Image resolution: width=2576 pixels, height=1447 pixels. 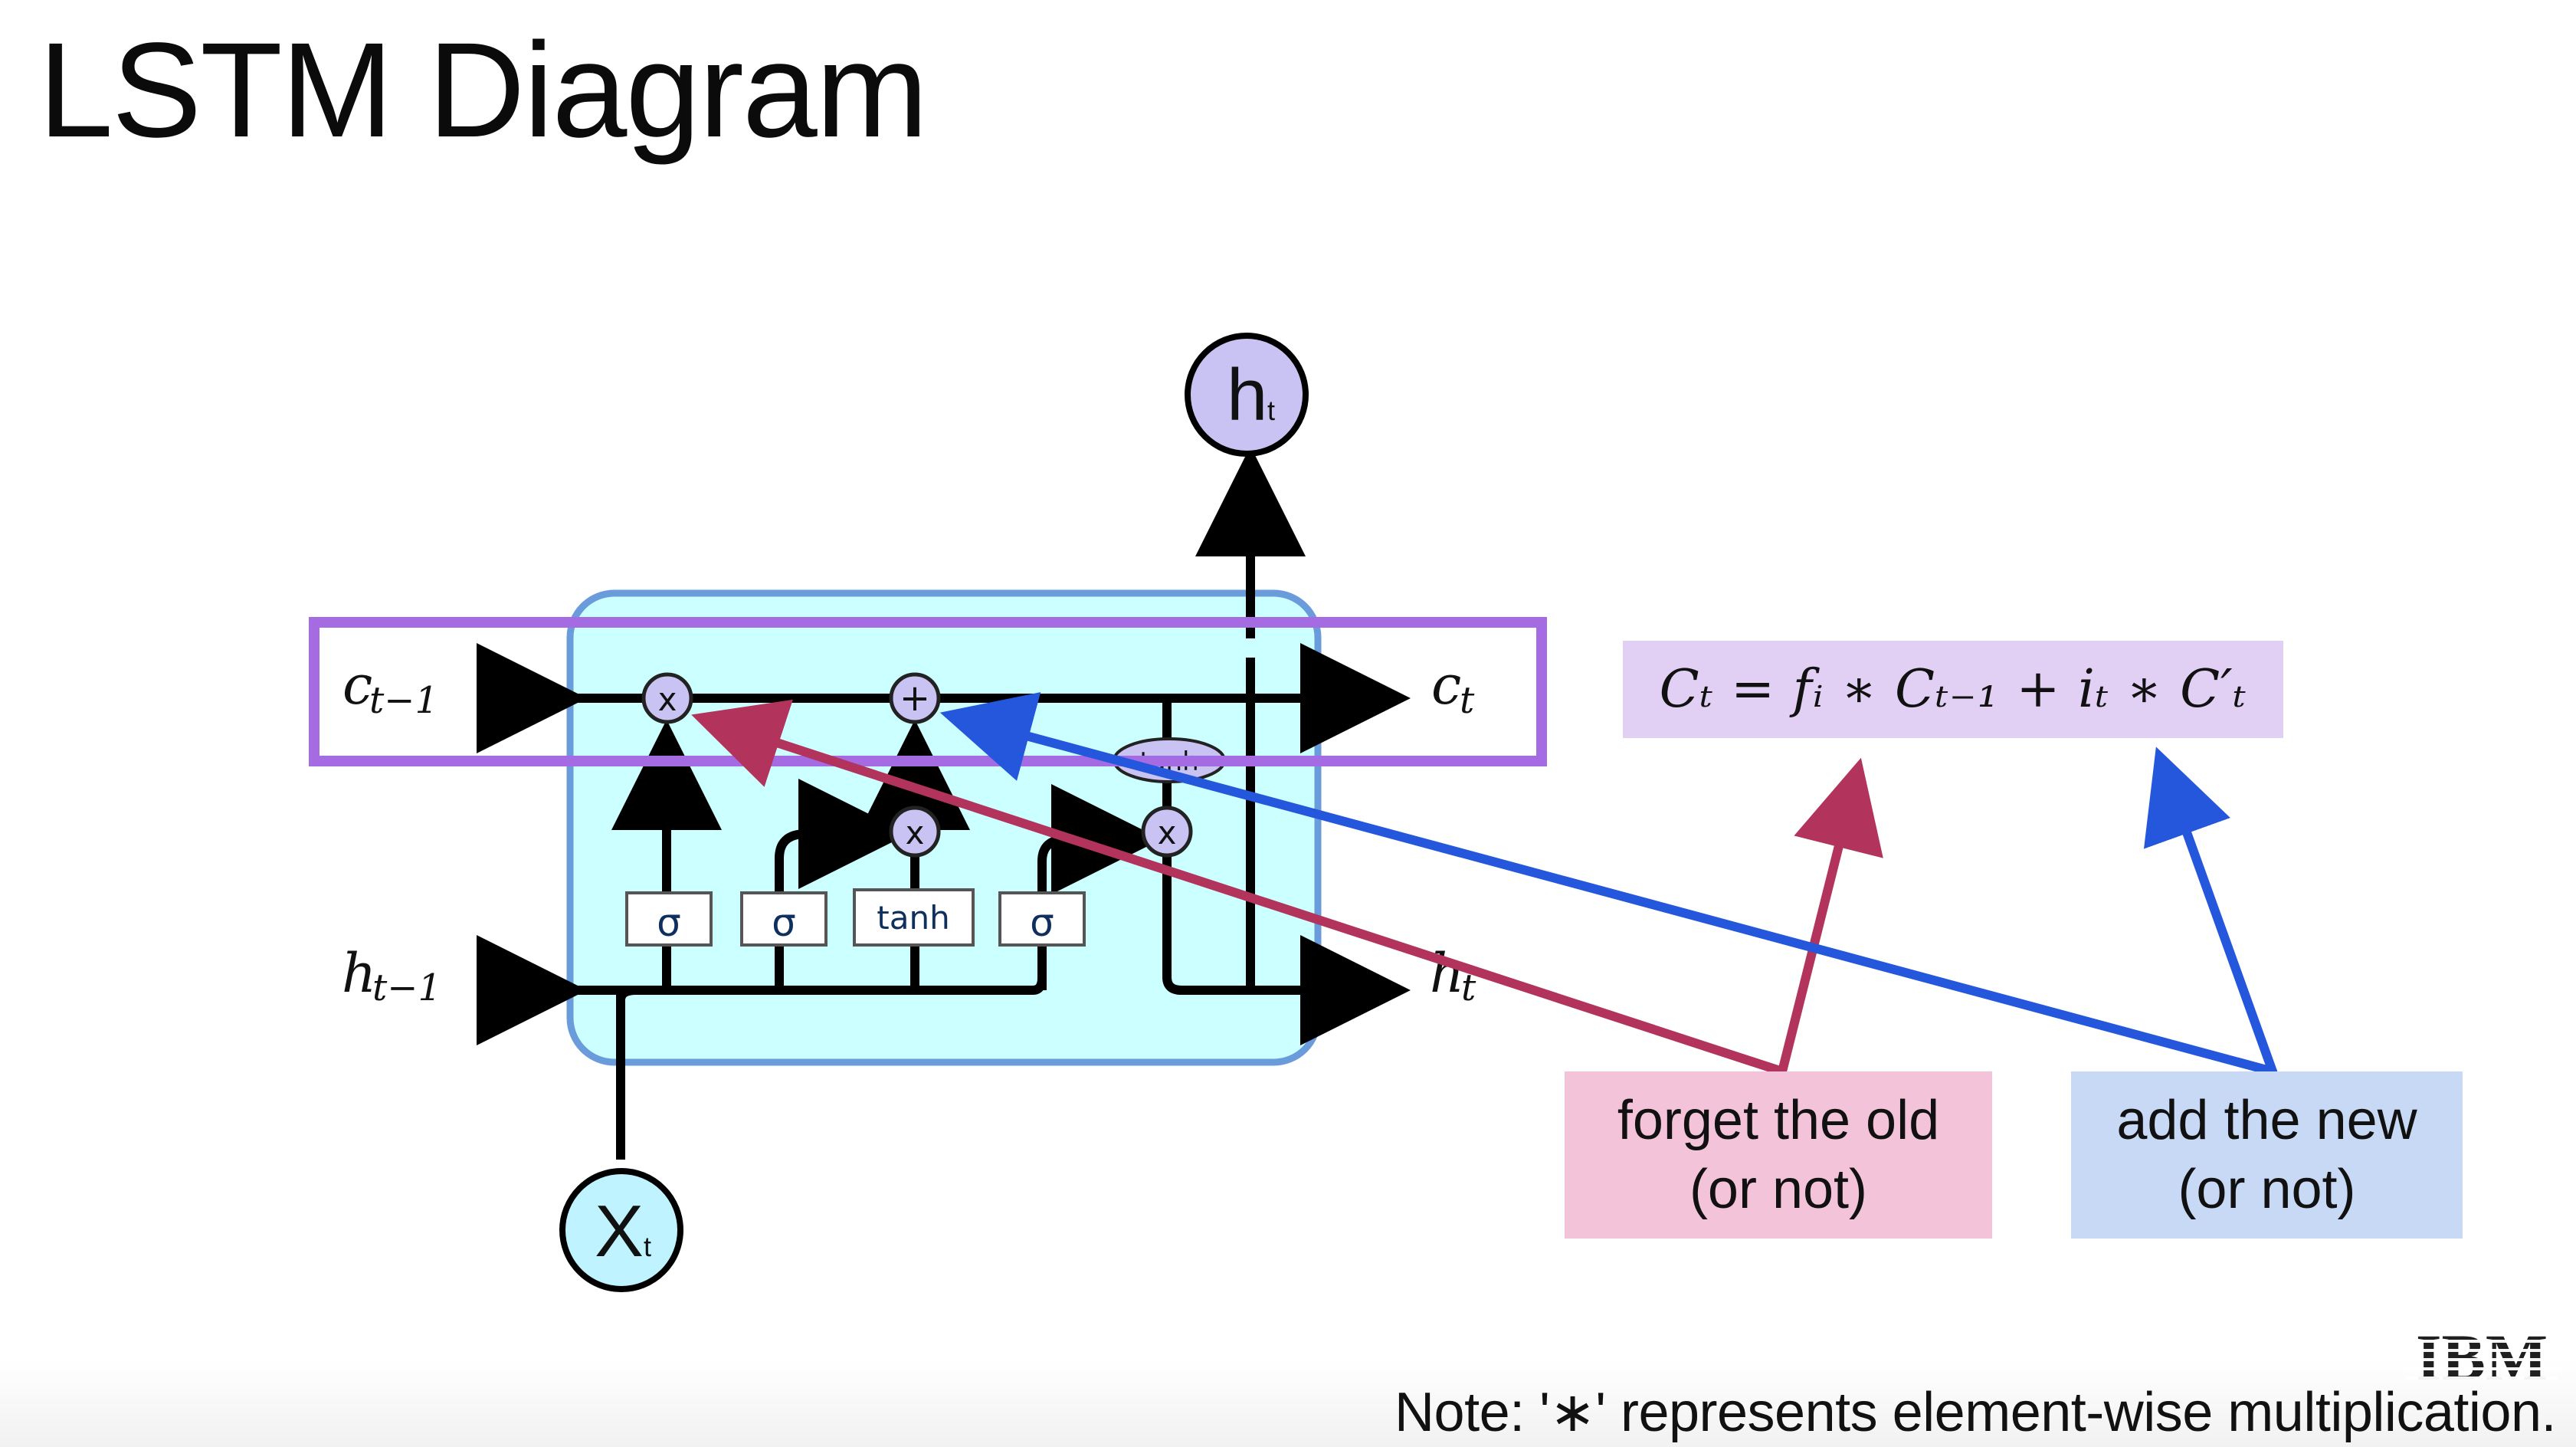 I want to click on sigma-label-1: σ, so click(x=669, y=923).